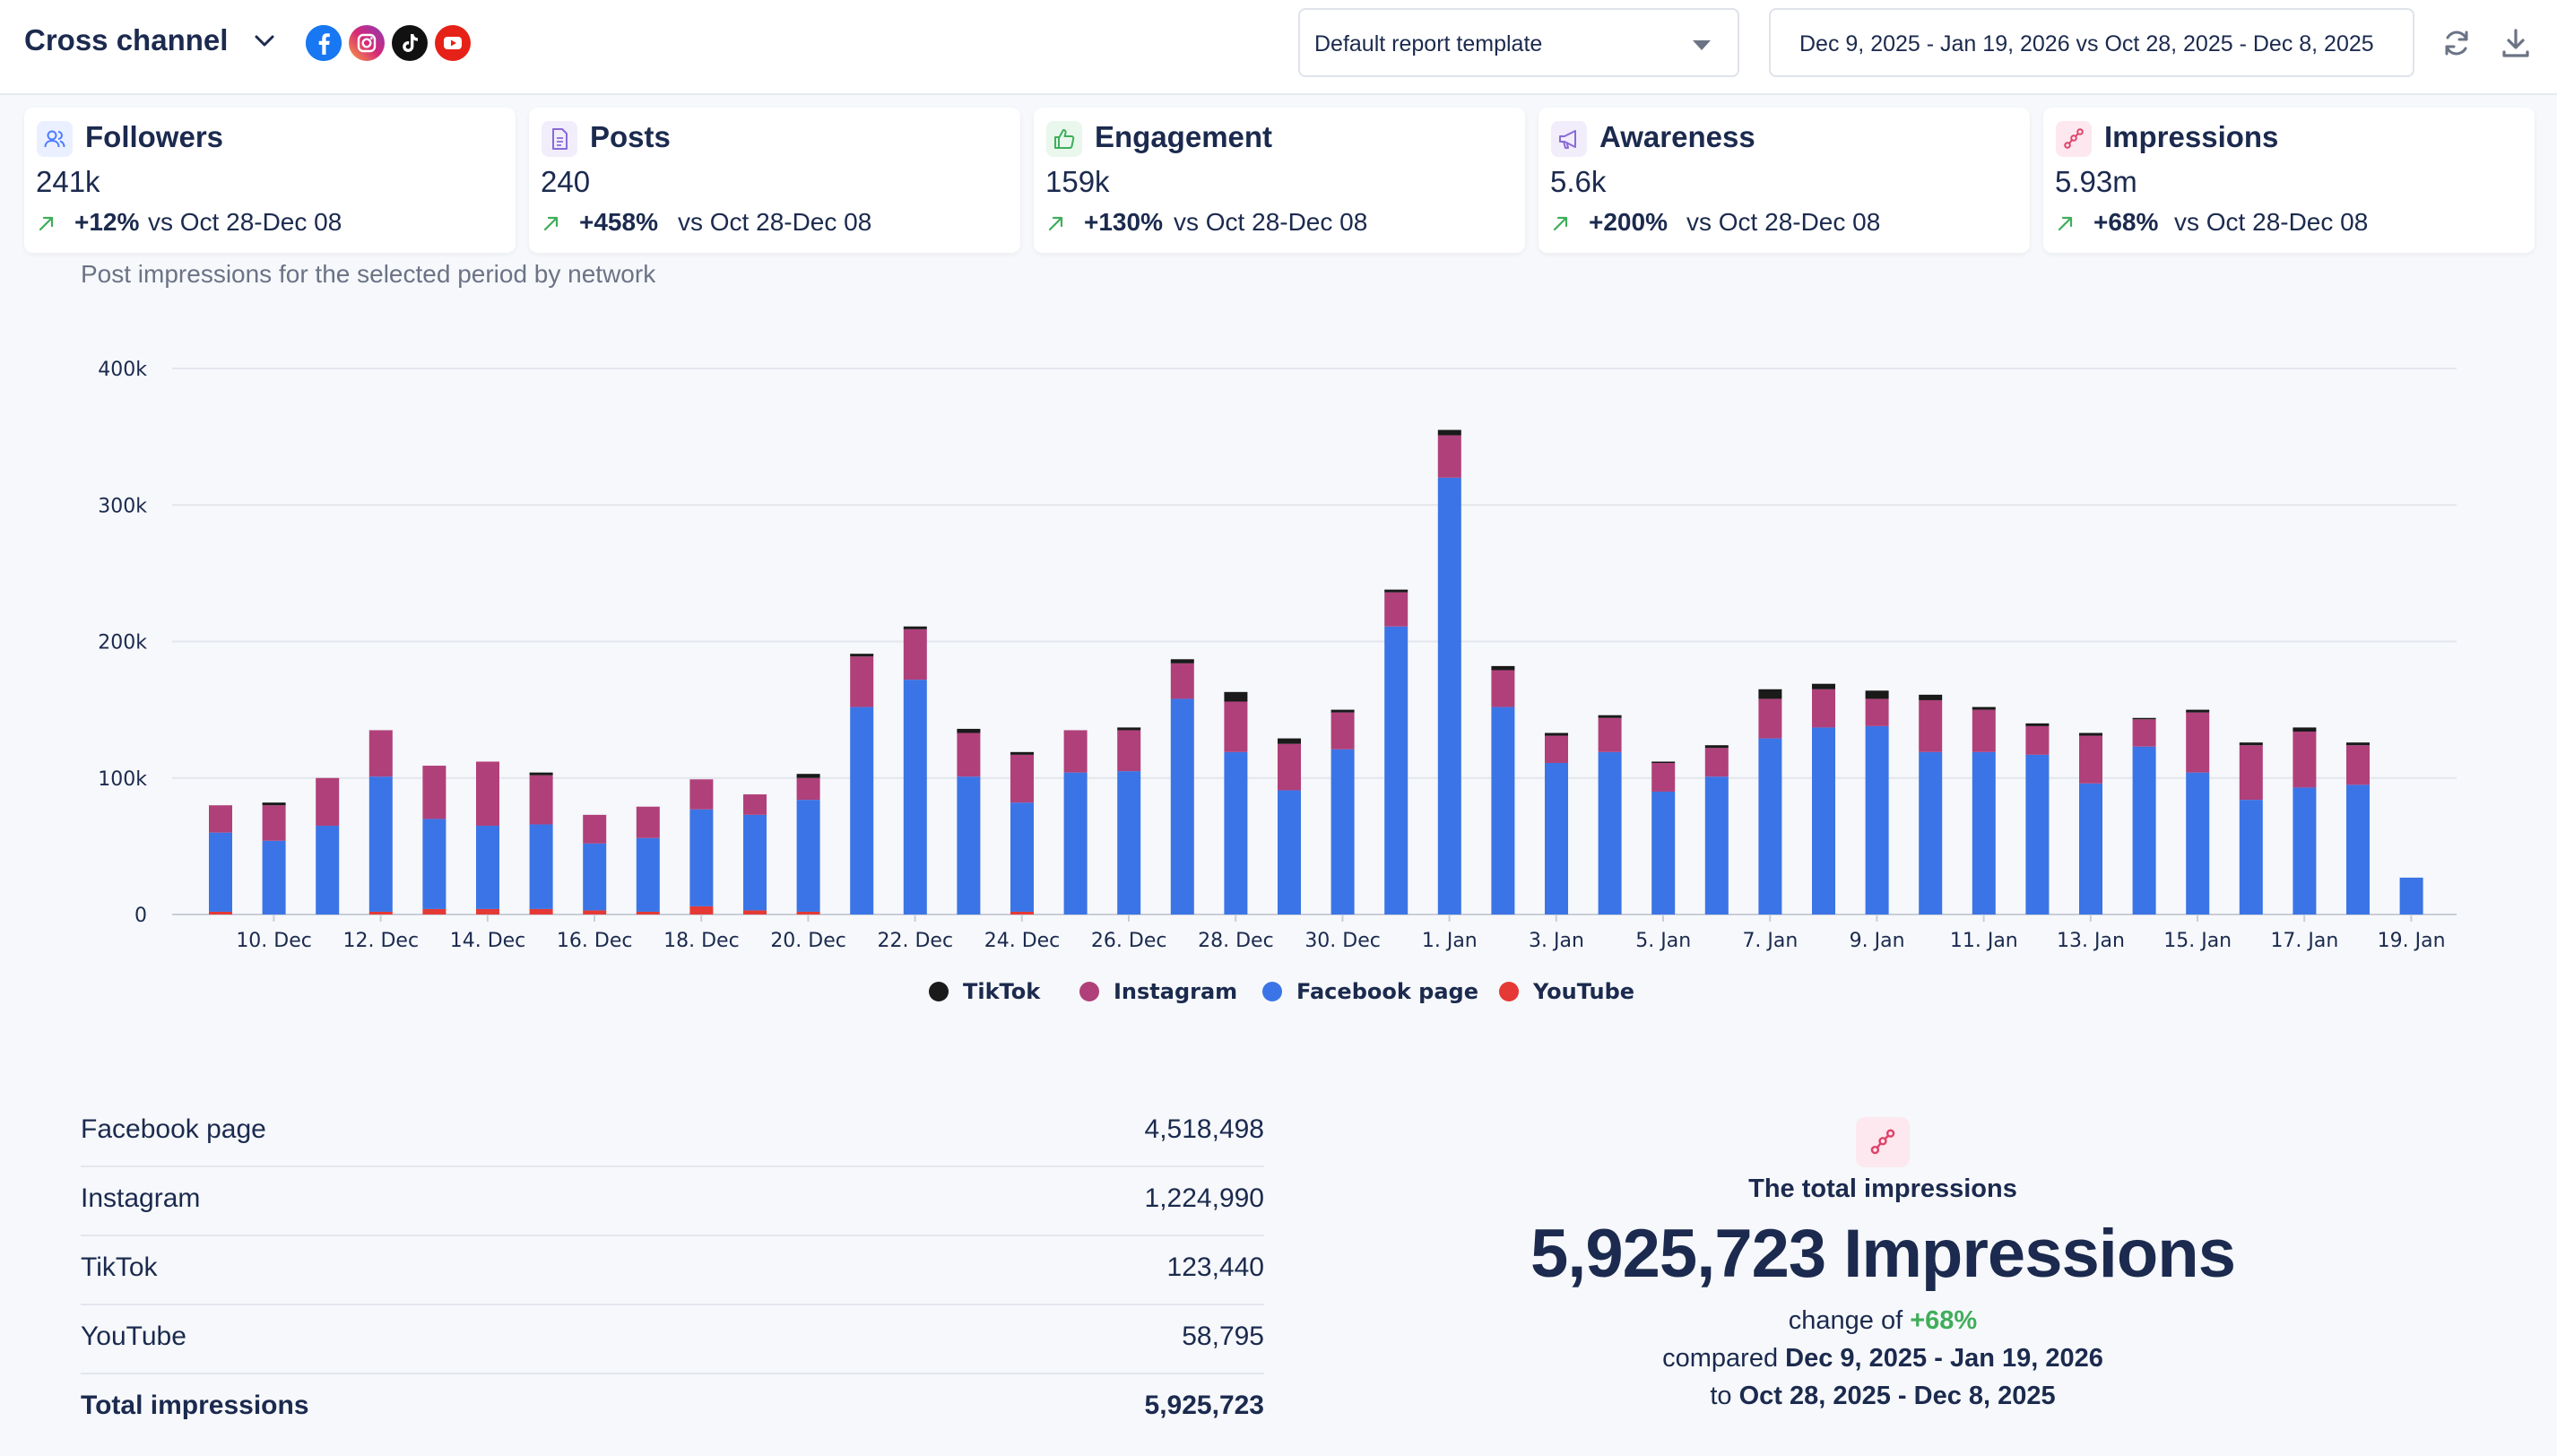 This screenshot has height=1456, width=2557. I want to click on trend-up-arrow-icon, so click(46, 223).